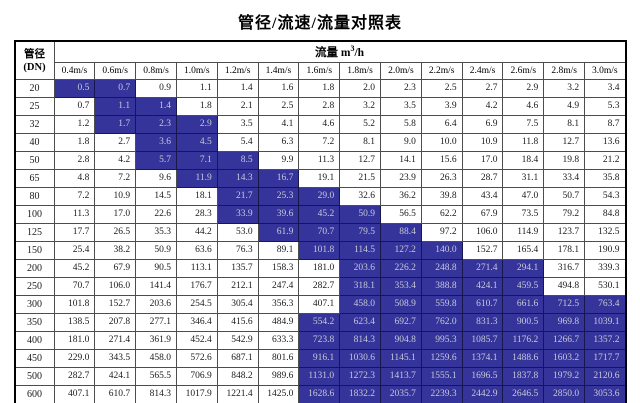 The image size is (640, 403). Describe the element at coordinates (441, 340) in the screenshot. I see `flow-value-cell: 995.3` at that location.